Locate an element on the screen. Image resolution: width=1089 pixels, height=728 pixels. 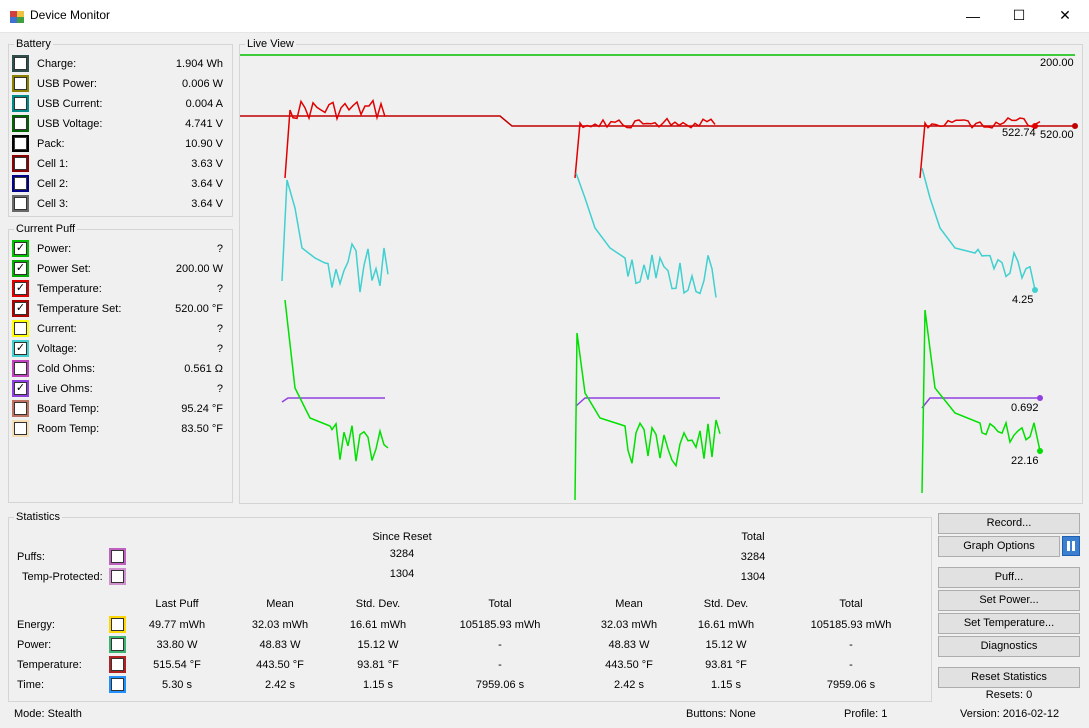
close-button: ✕ is located at coordinates (1065, 15).